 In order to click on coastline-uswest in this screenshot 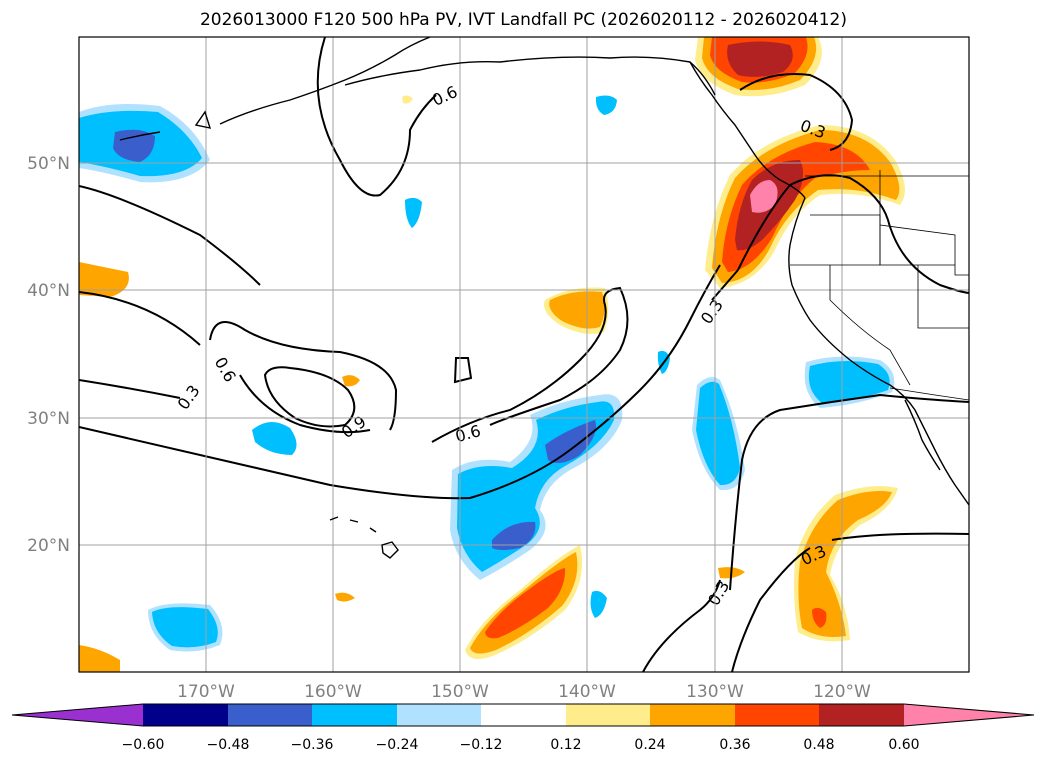, I will do `click(878, 351)`.